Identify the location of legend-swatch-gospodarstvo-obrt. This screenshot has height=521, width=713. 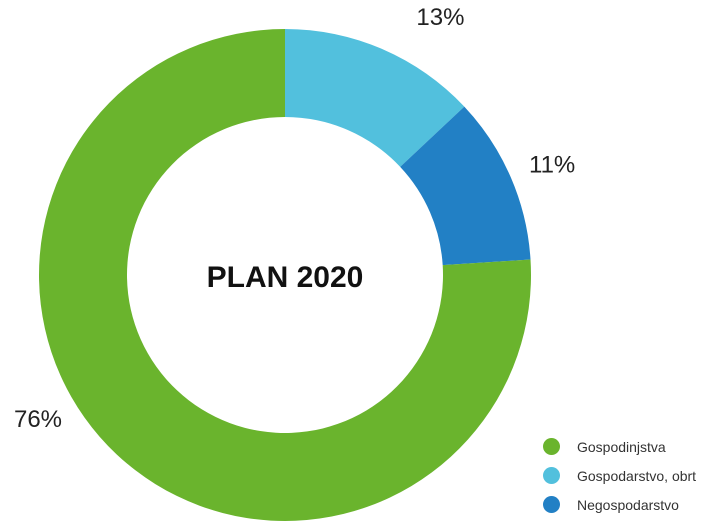
(551, 475).